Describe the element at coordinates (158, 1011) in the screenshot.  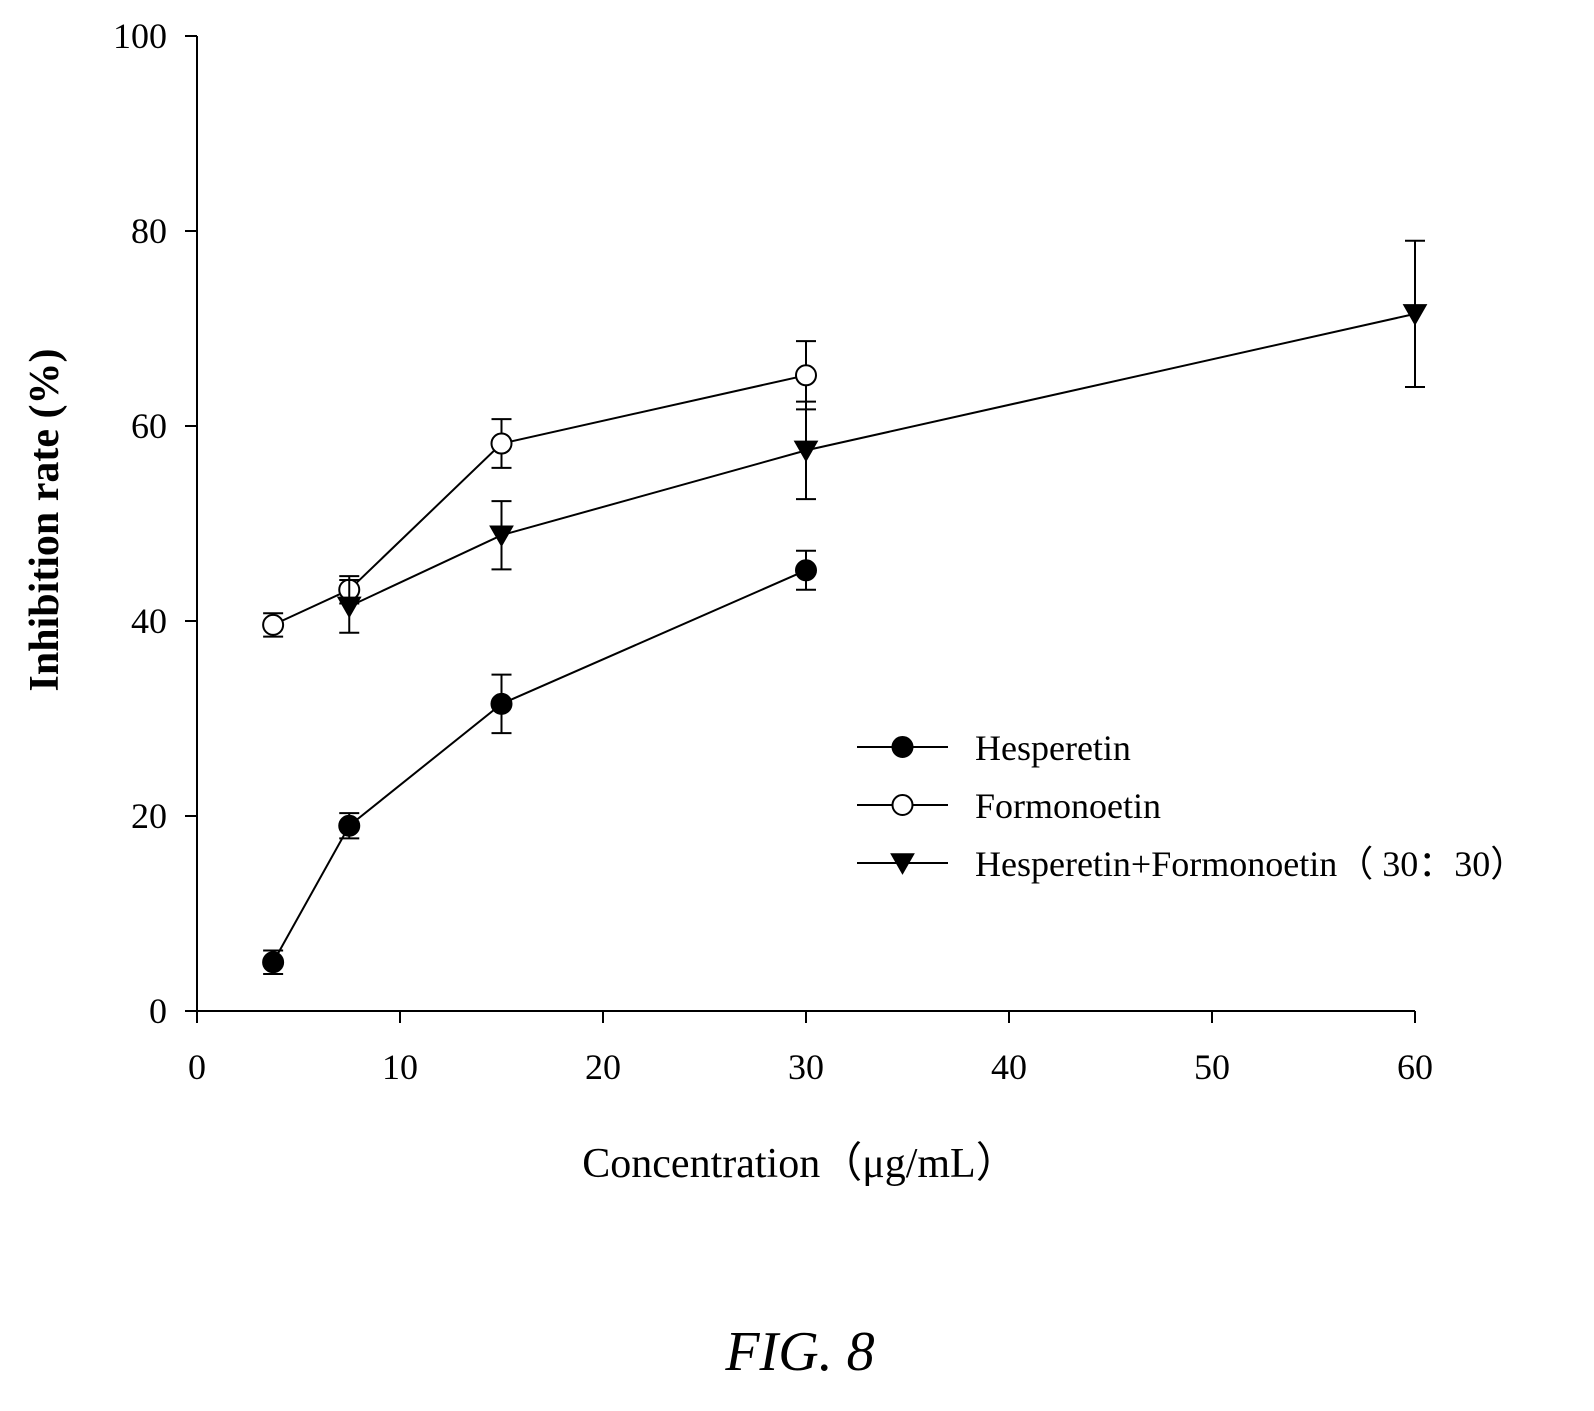
I see `y-tick-label: 0` at that location.